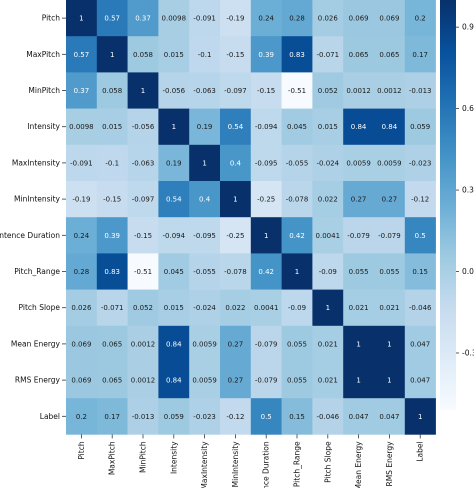 This screenshot has height=492, width=474. I want to click on cell-value-label: -0.09, so click(328, 272).